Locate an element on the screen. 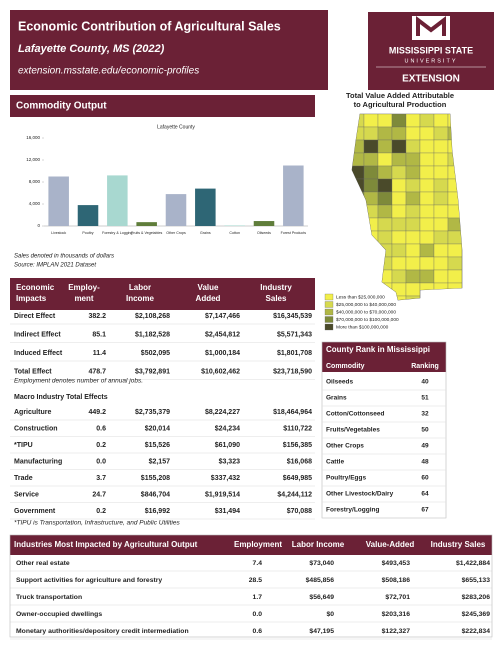 This screenshot has height=650, width=502. table-cell: $2,108,268 is located at coordinates (152, 316).